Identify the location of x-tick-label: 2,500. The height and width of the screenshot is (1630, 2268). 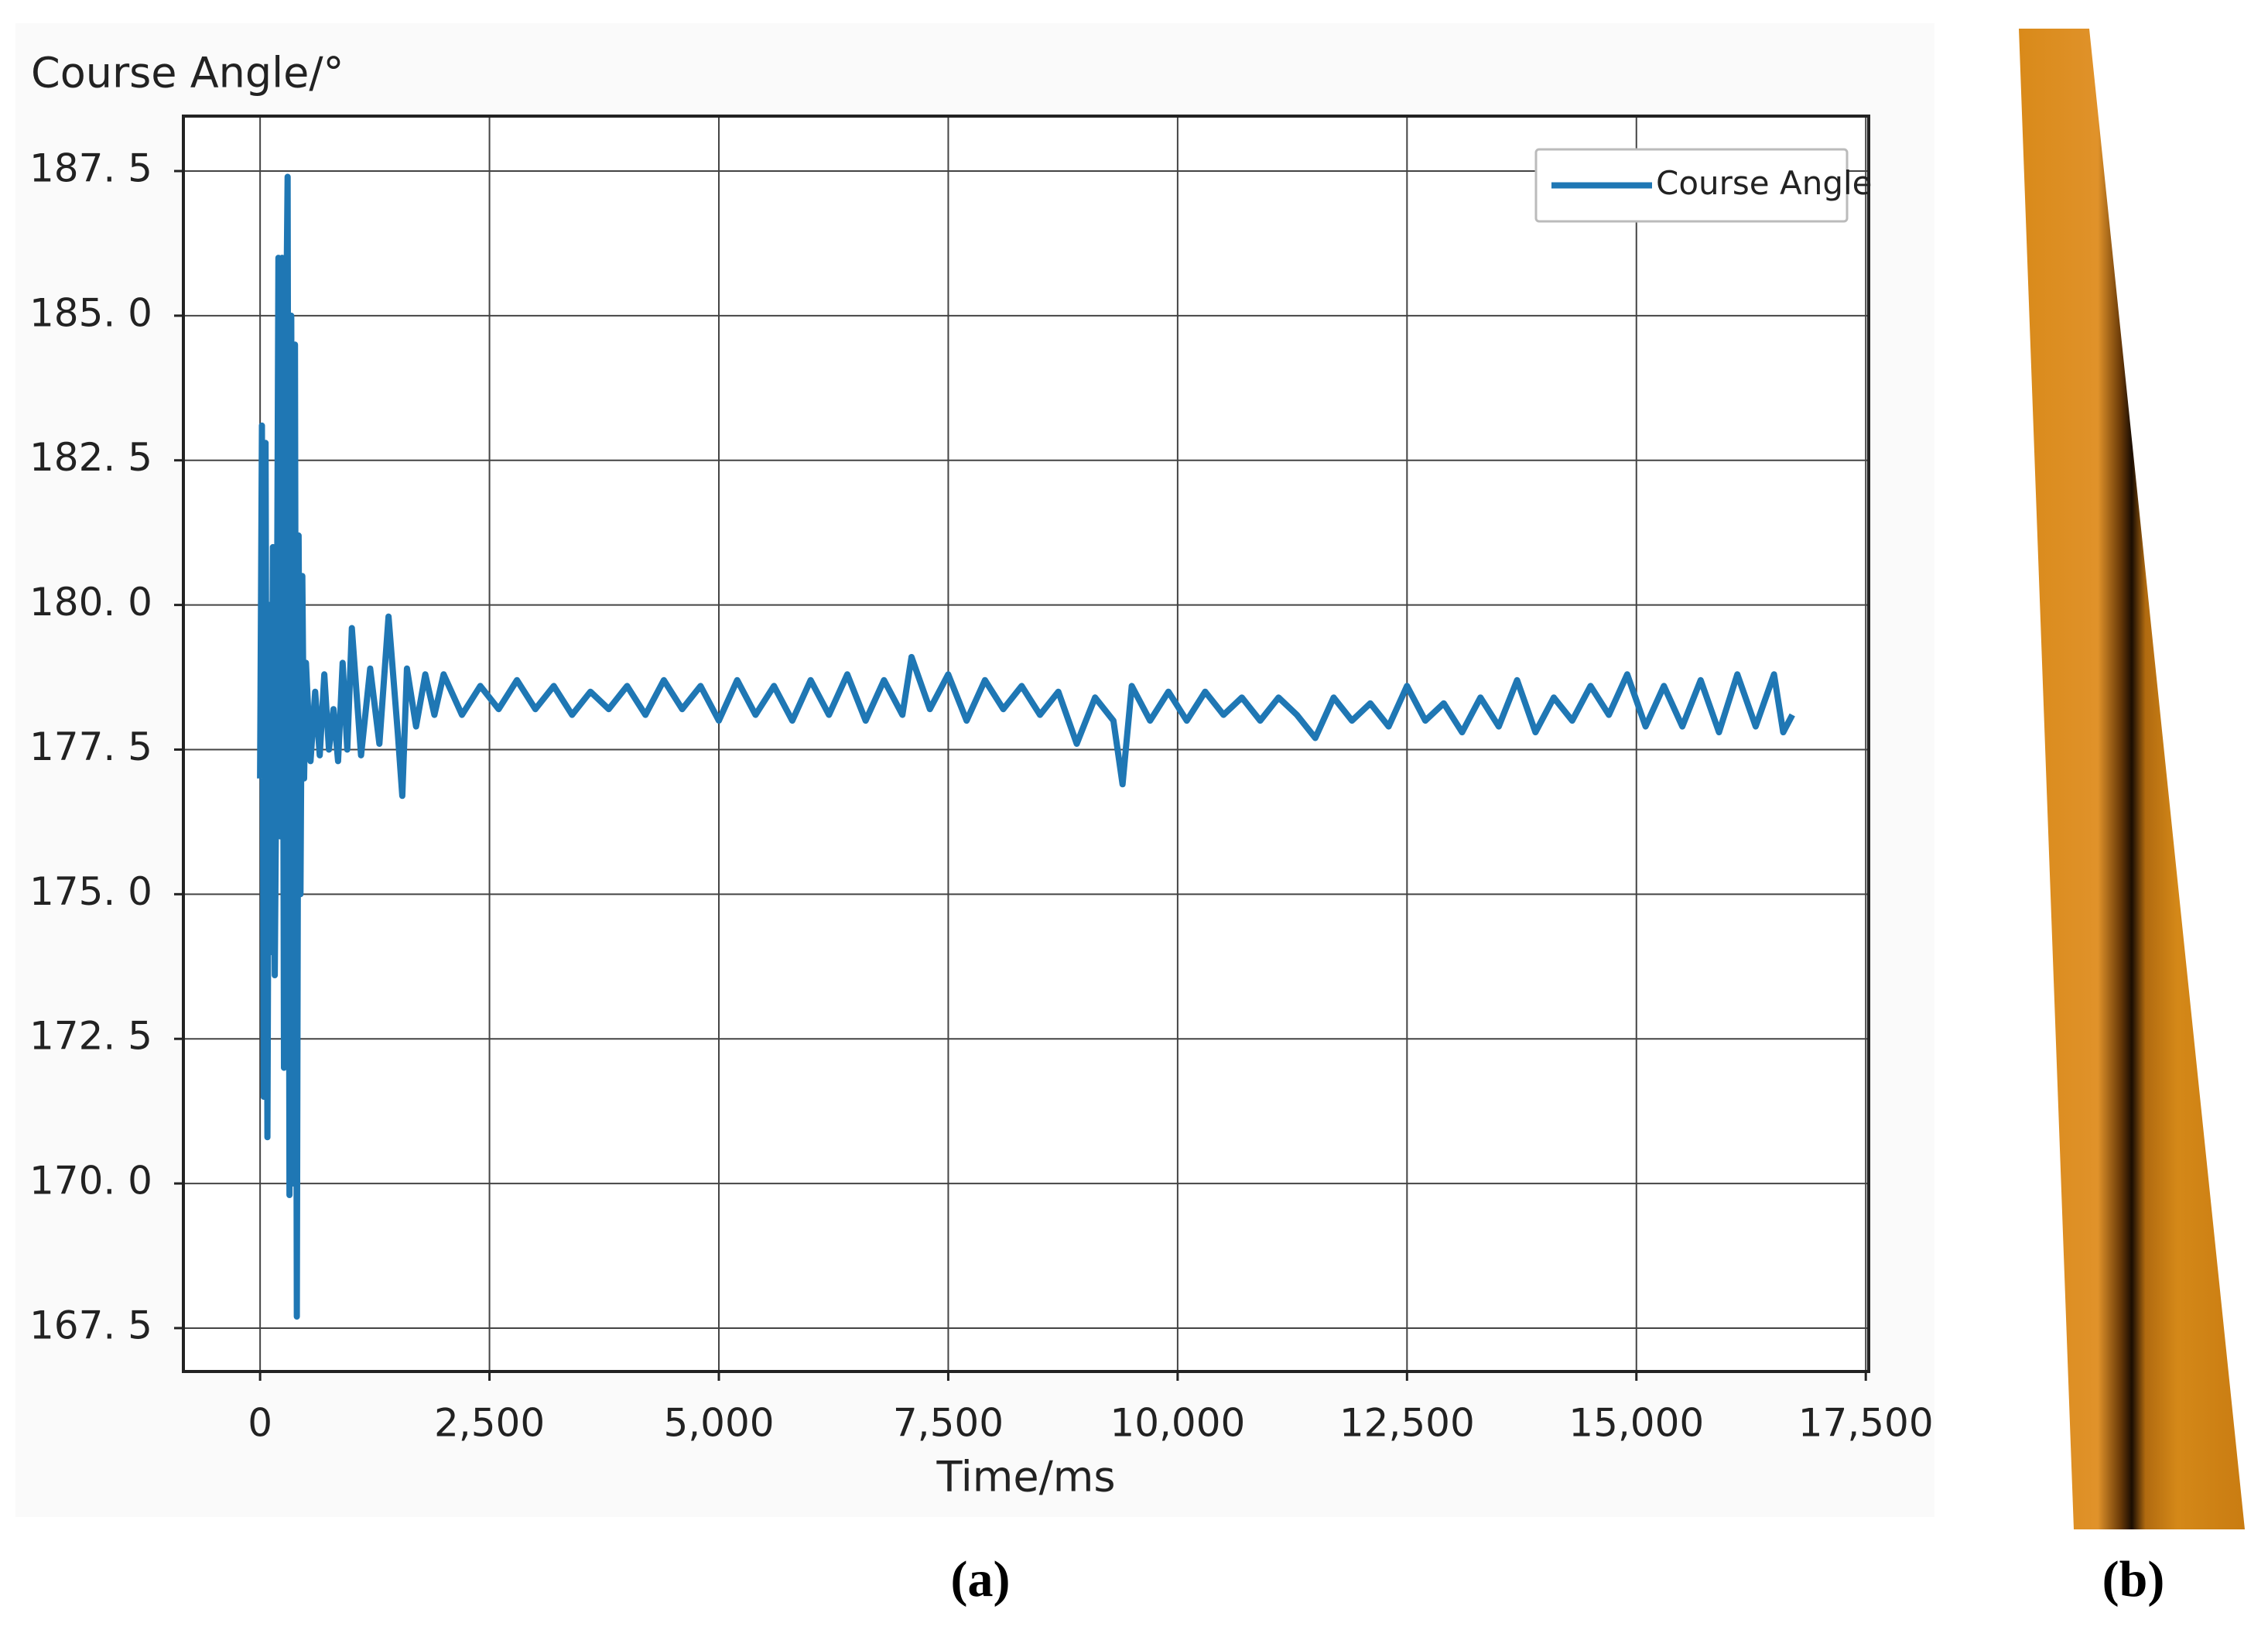
(489, 1424).